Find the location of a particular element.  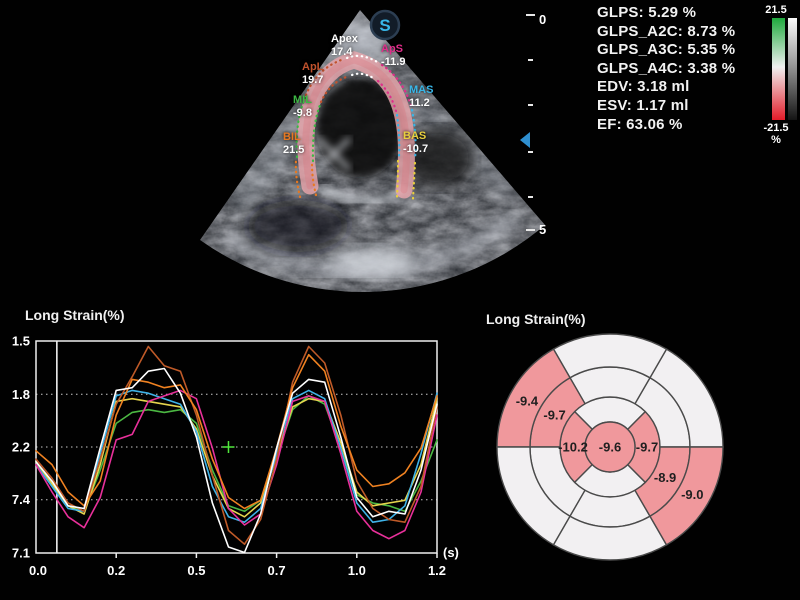

bullseye-segment is located at coordinates (686, 496).